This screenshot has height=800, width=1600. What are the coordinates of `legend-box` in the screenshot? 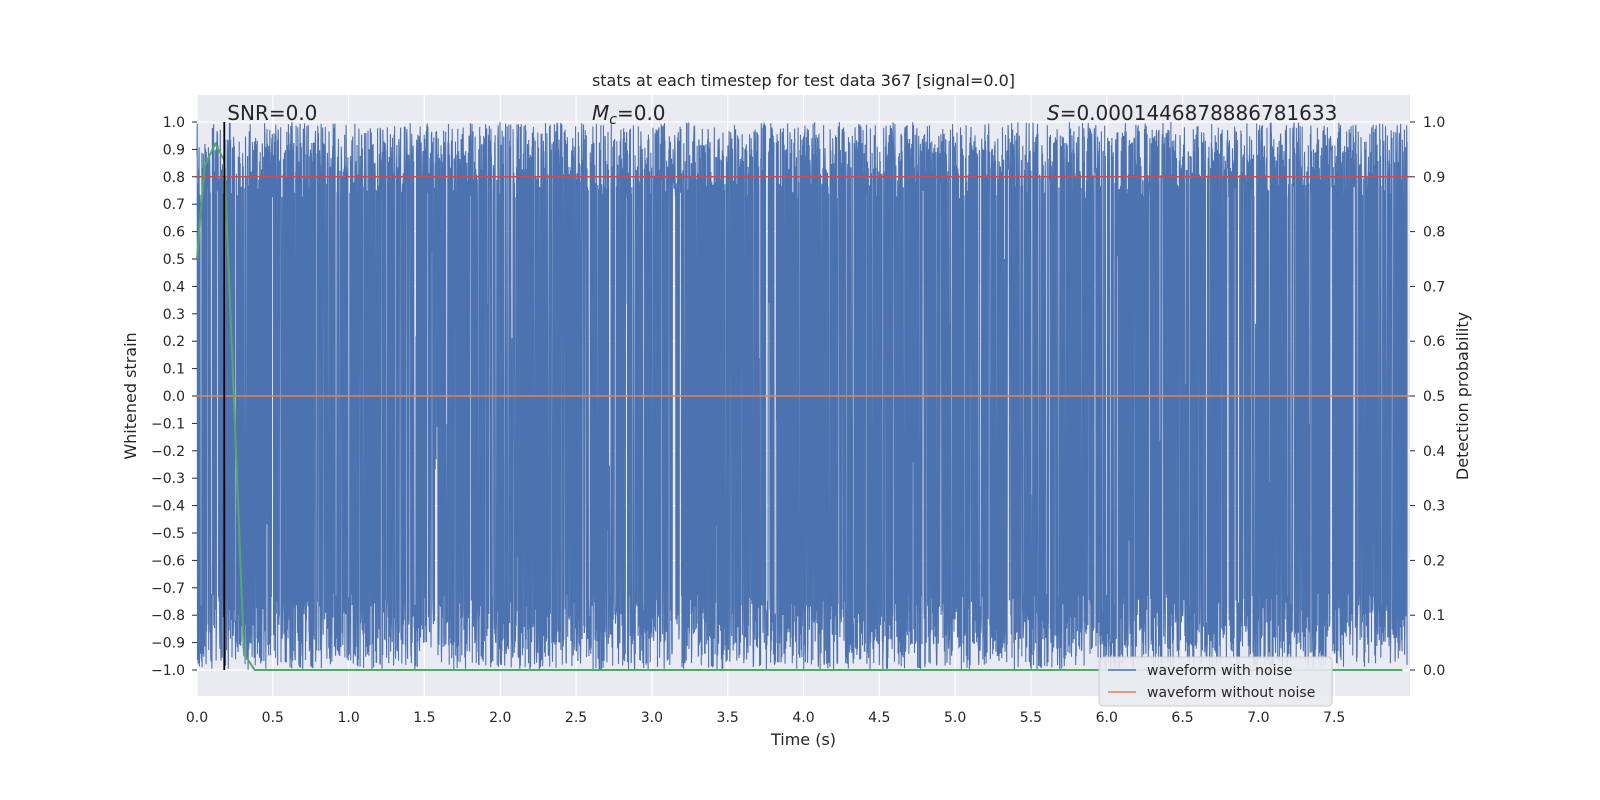 It's located at (1215, 681).